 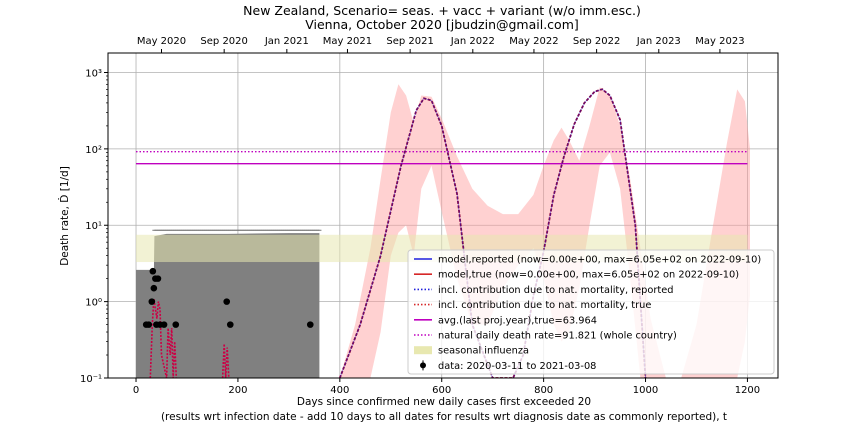 What do you see at coordinates (93, 73) in the screenshot?
I see `y-tick-label-4: 10³` at bounding box center [93, 73].